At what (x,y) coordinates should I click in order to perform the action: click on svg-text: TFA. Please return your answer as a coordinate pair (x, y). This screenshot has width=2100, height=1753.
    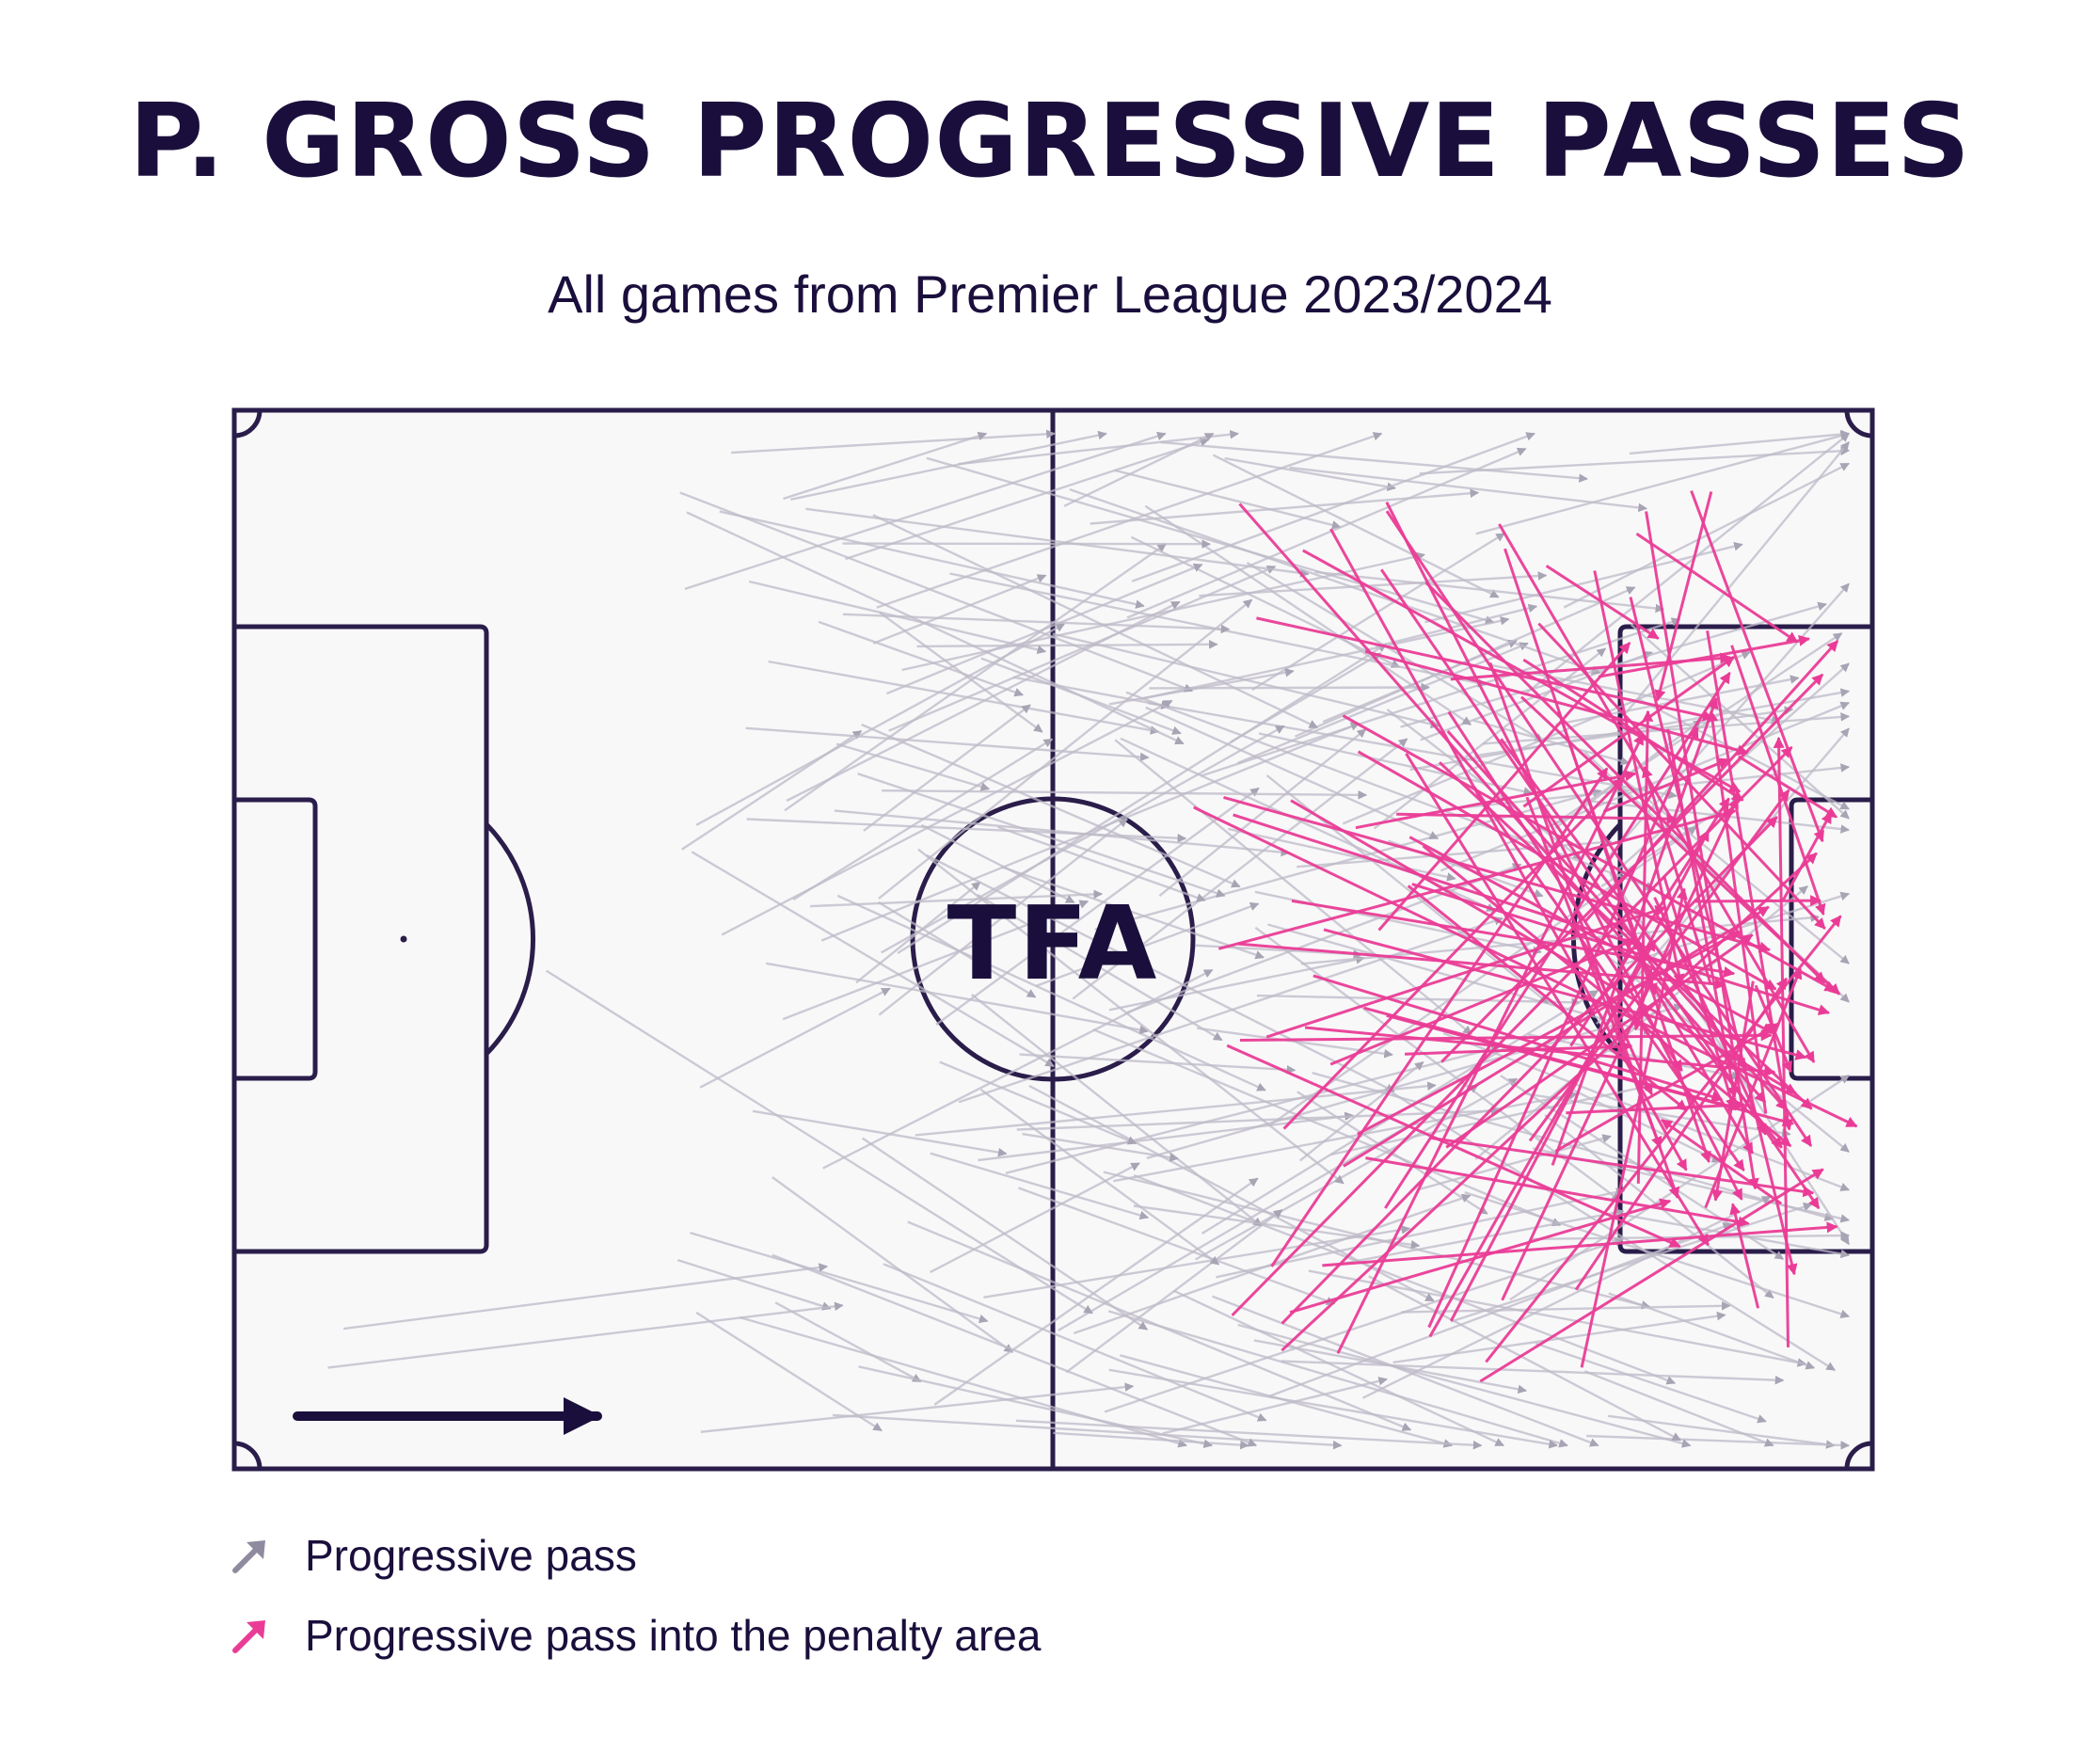
    Looking at the image, I should click on (1053, 944).